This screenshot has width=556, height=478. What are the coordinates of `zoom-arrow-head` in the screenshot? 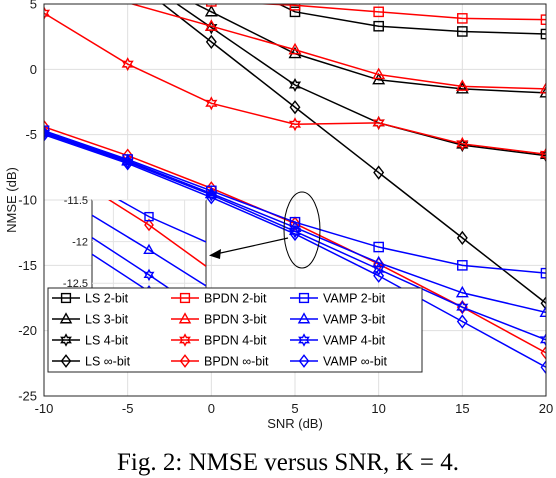 It's located at (215, 254).